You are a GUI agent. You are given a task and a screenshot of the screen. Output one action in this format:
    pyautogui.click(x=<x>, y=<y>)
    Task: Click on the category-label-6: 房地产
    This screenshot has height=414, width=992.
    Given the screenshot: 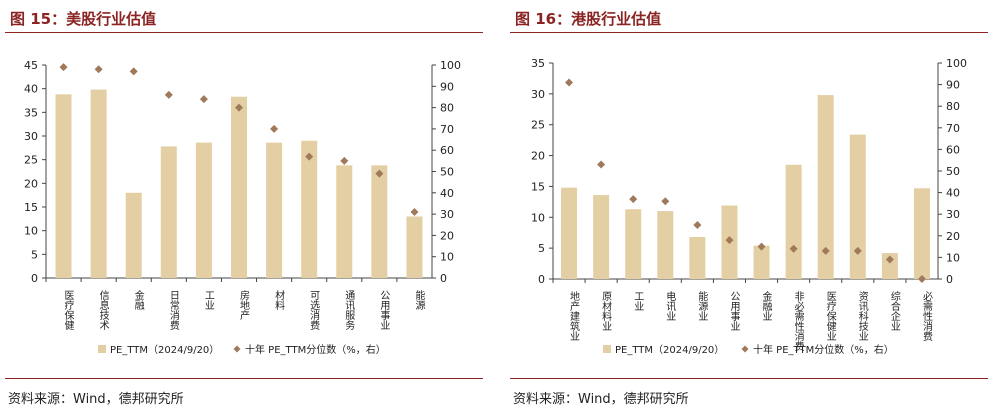 What is the action you would take?
    pyautogui.click(x=244, y=305)
    